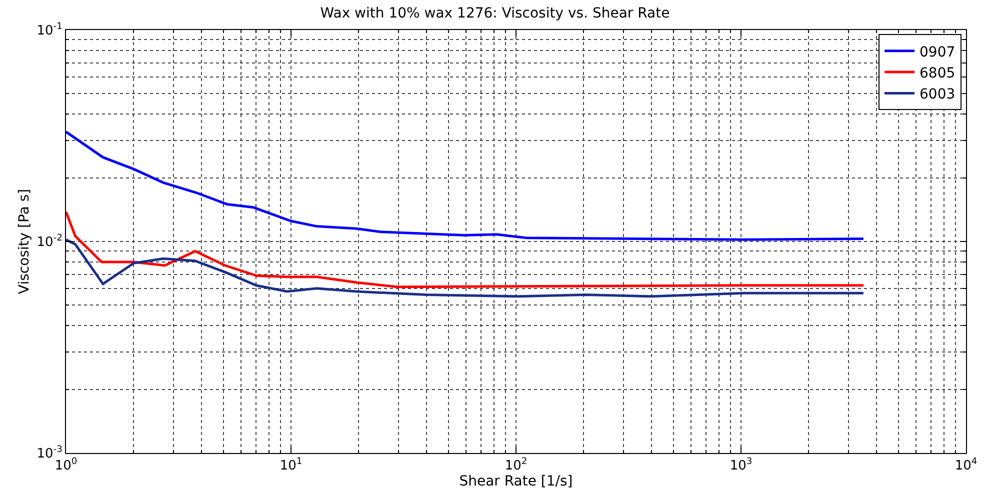 This screenshot has height=497, width=990. What do you see at coordinates (741, 465) in the screenshot?
I see `x-tick-label: 10$^{3}$` at bounding box center [741, 465].